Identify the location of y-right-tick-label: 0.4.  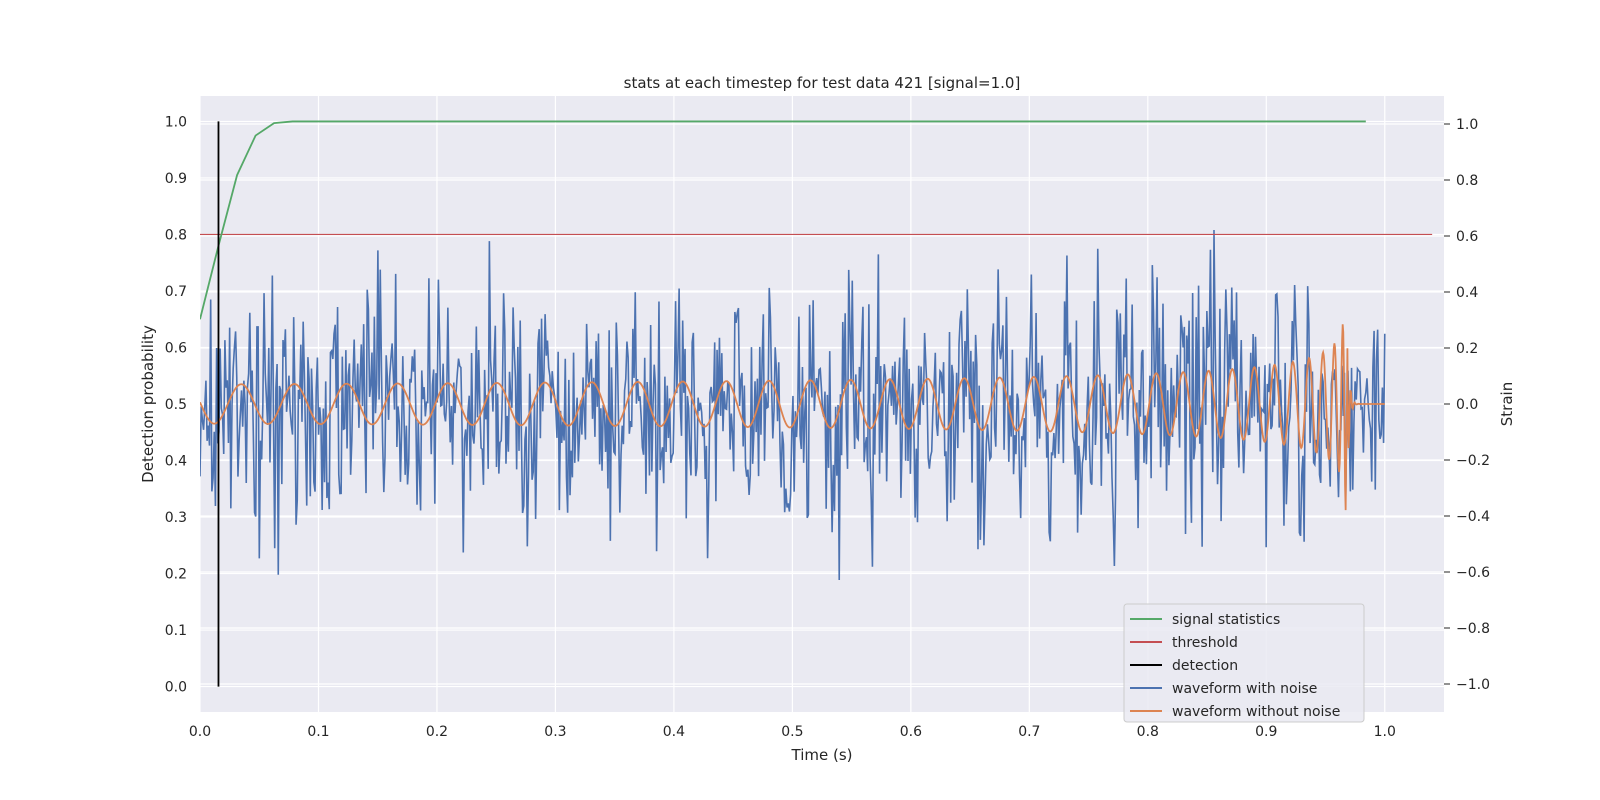
(1467, 293).